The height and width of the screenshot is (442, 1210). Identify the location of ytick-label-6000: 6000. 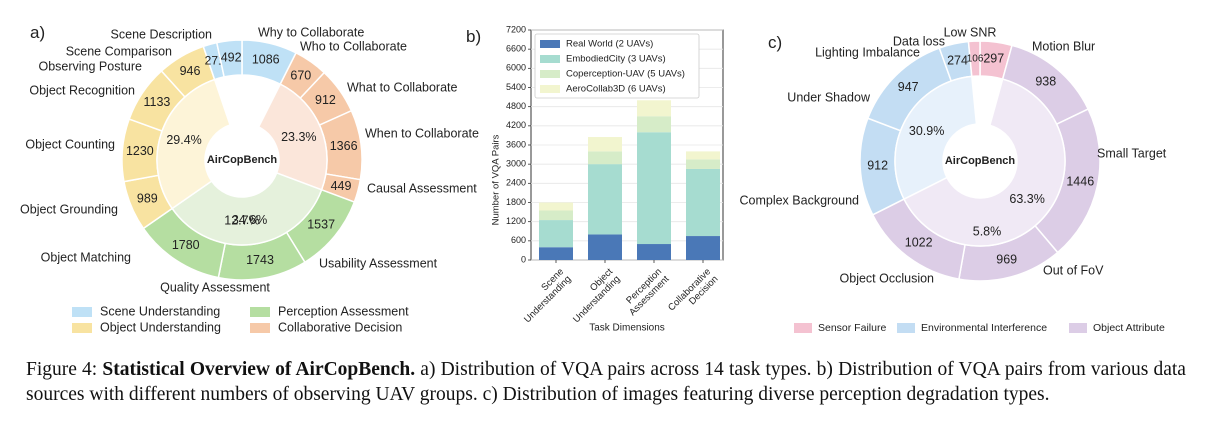
(516, 68).